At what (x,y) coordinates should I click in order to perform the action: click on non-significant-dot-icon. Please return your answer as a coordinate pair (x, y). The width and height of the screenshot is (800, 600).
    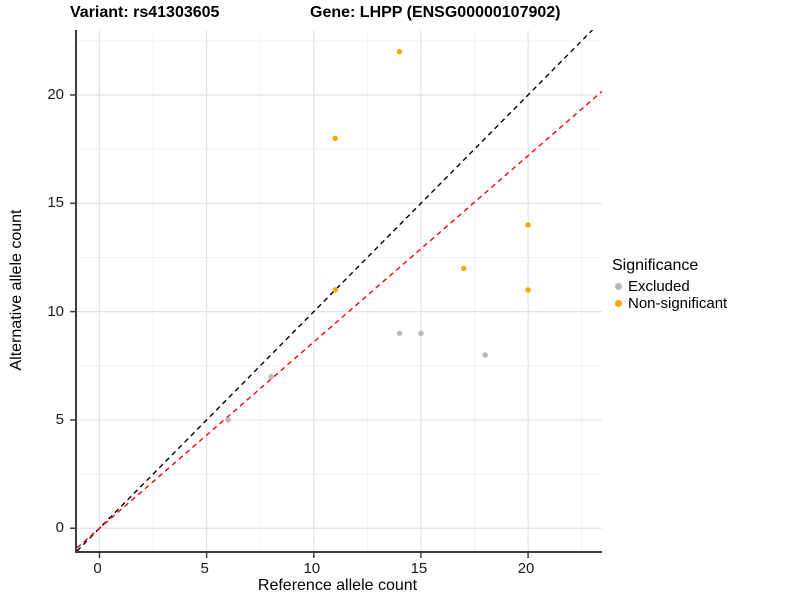
    Looking at the image, I should click on (618, 303).